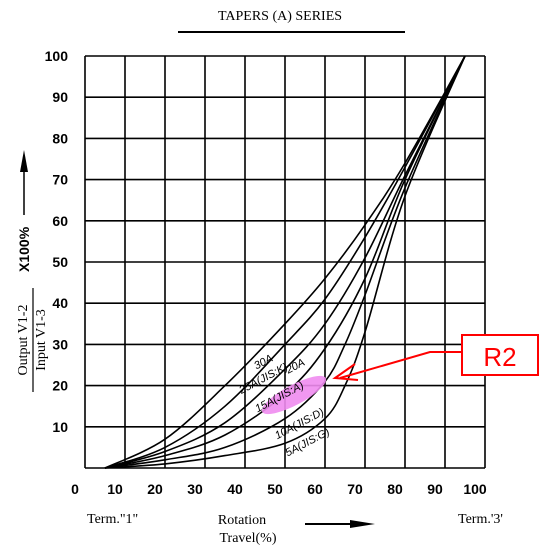  What do you see at coordinates (60, 97) in the screenshot?
I see `y-tick-label: 90` at bounding box center [60, 97].